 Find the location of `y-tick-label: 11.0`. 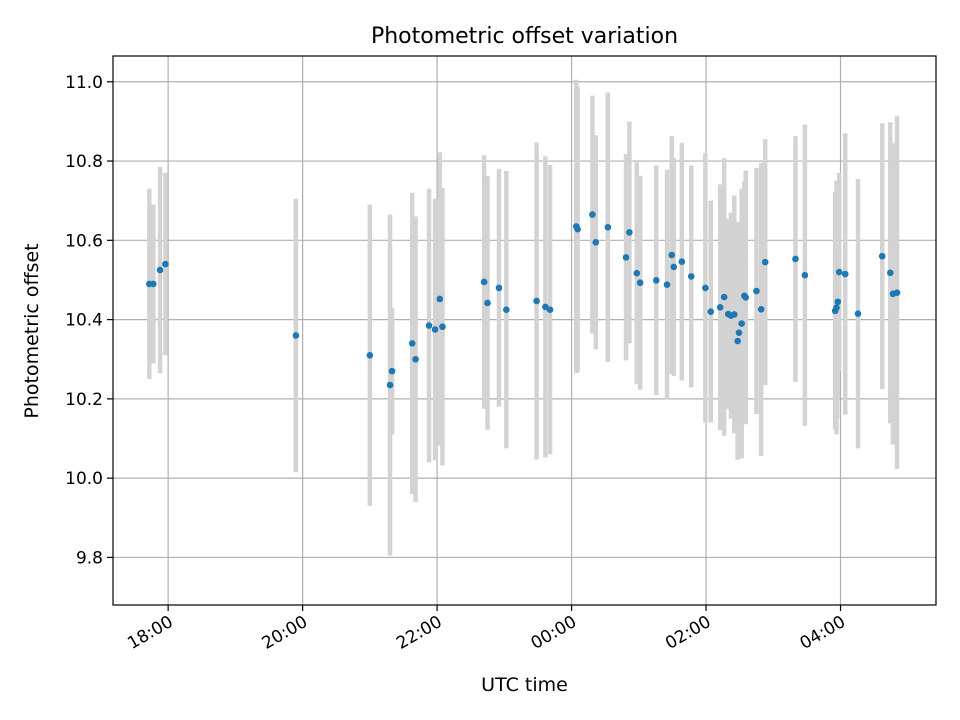

y-tick-label: 11.0 is located at coordinates (84, 83).